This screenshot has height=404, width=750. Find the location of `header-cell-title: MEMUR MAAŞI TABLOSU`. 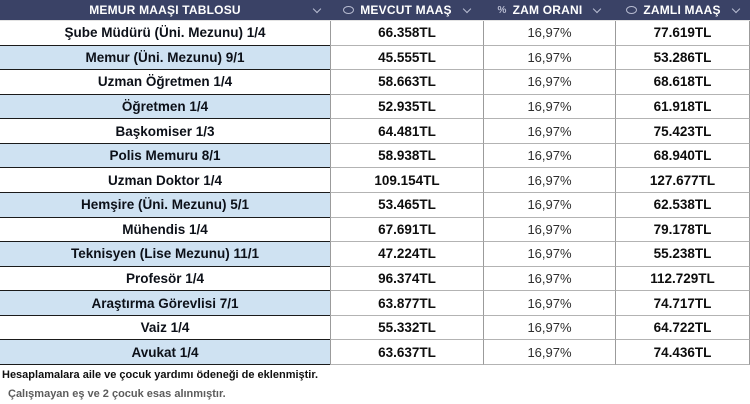

header-cell-title: MEMUR MAAŞI TABLOSU is located at coordinates (165, 10).